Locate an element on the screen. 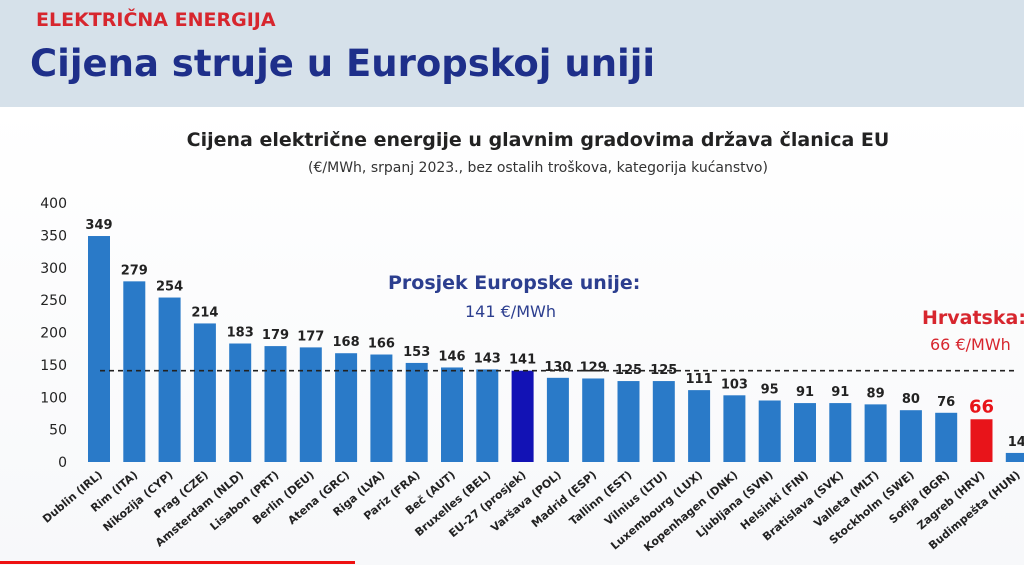 The width and height of the screenshot is (1024, 565). y-tick-label: 50 is located at coordinates (58, 431).